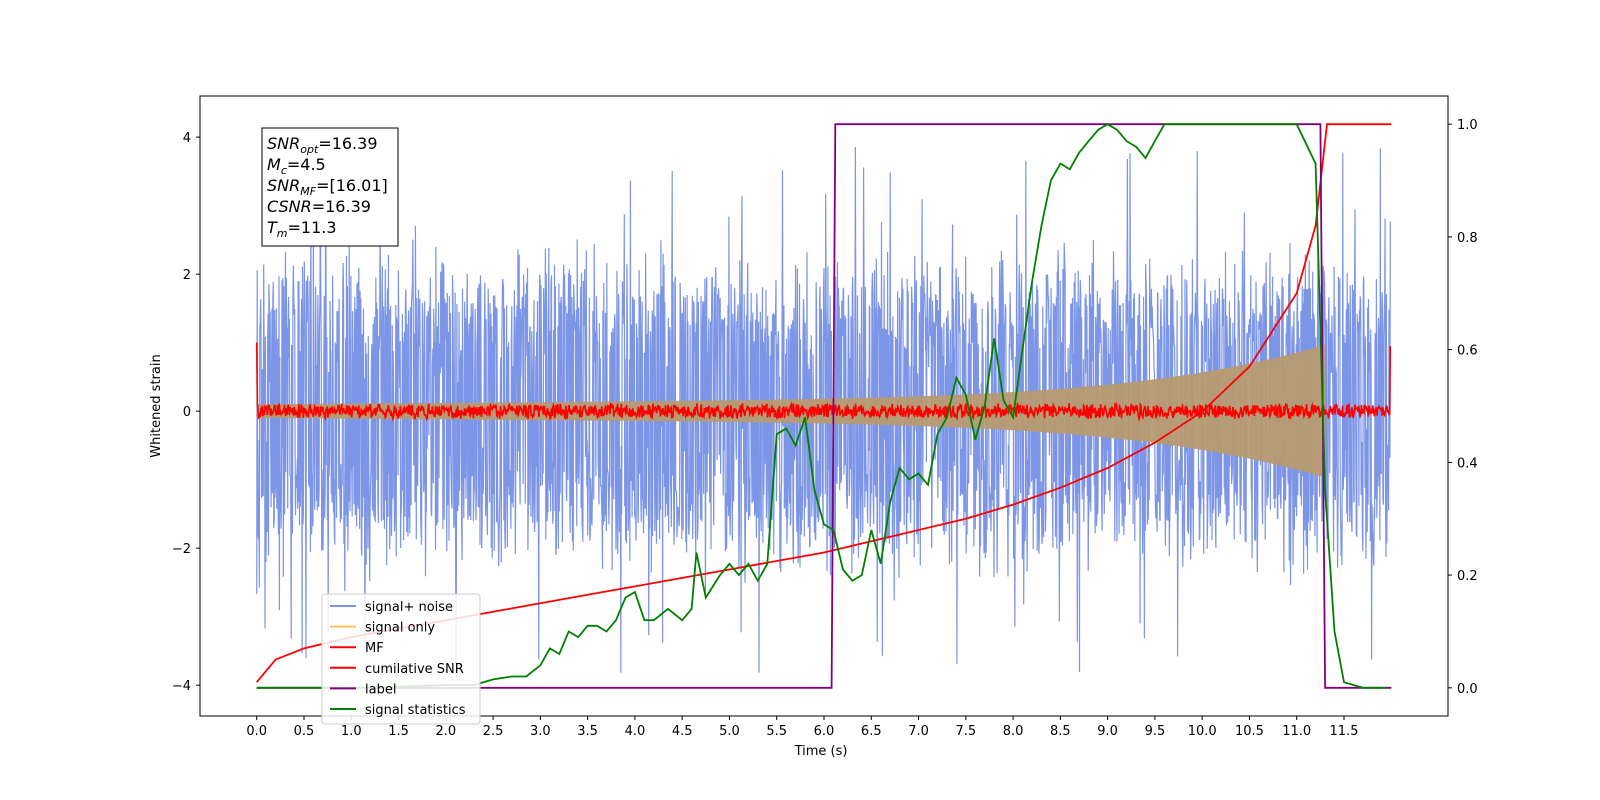 The width and height of the screenshot is (1600, 800). What do you see at coordinates (282, 233) in the screenshot?
I see `info-subscript: m` at bounding box center [282, 233].